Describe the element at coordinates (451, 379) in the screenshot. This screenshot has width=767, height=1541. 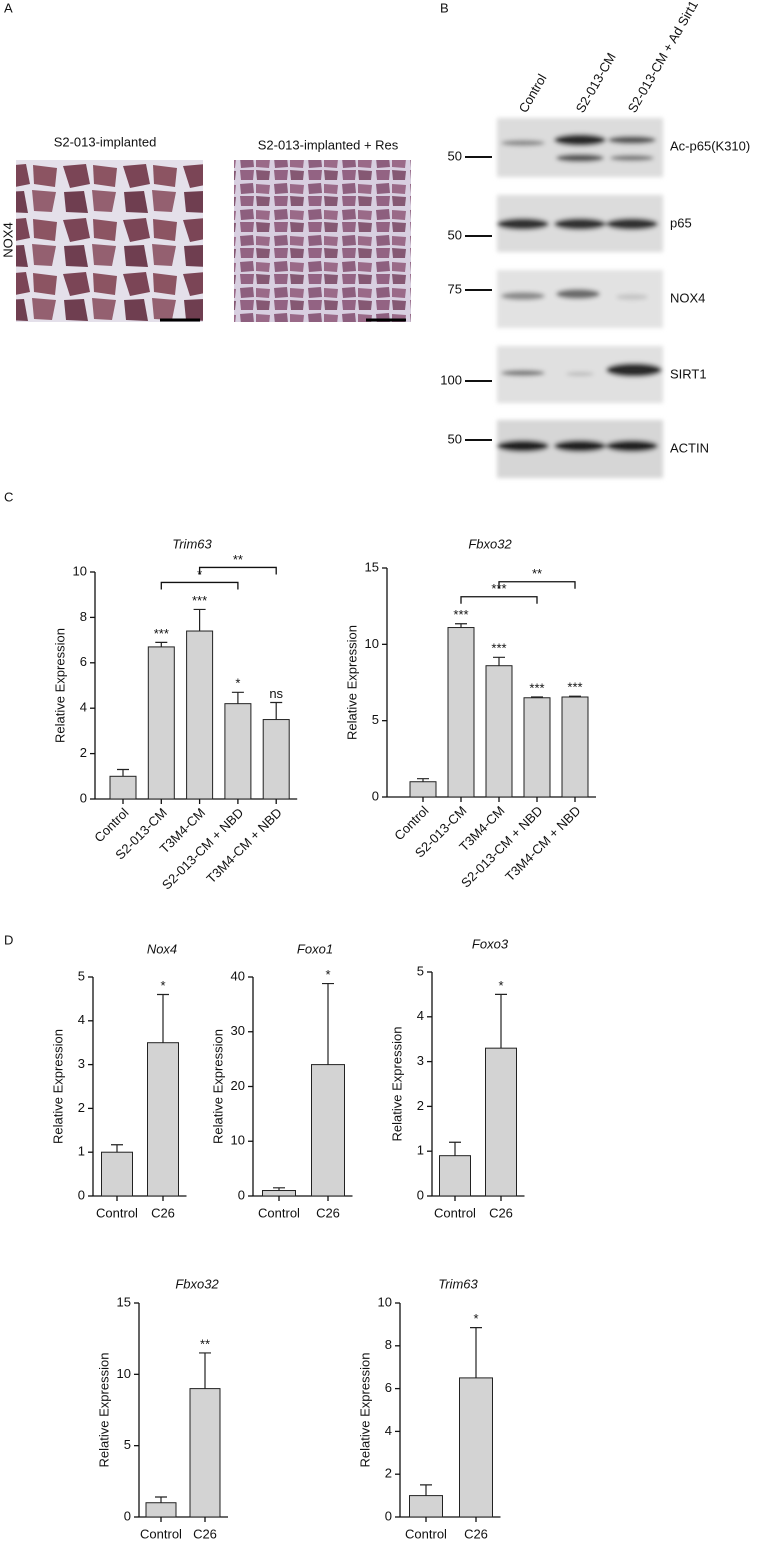
I see `marker-label: 100` at that location.